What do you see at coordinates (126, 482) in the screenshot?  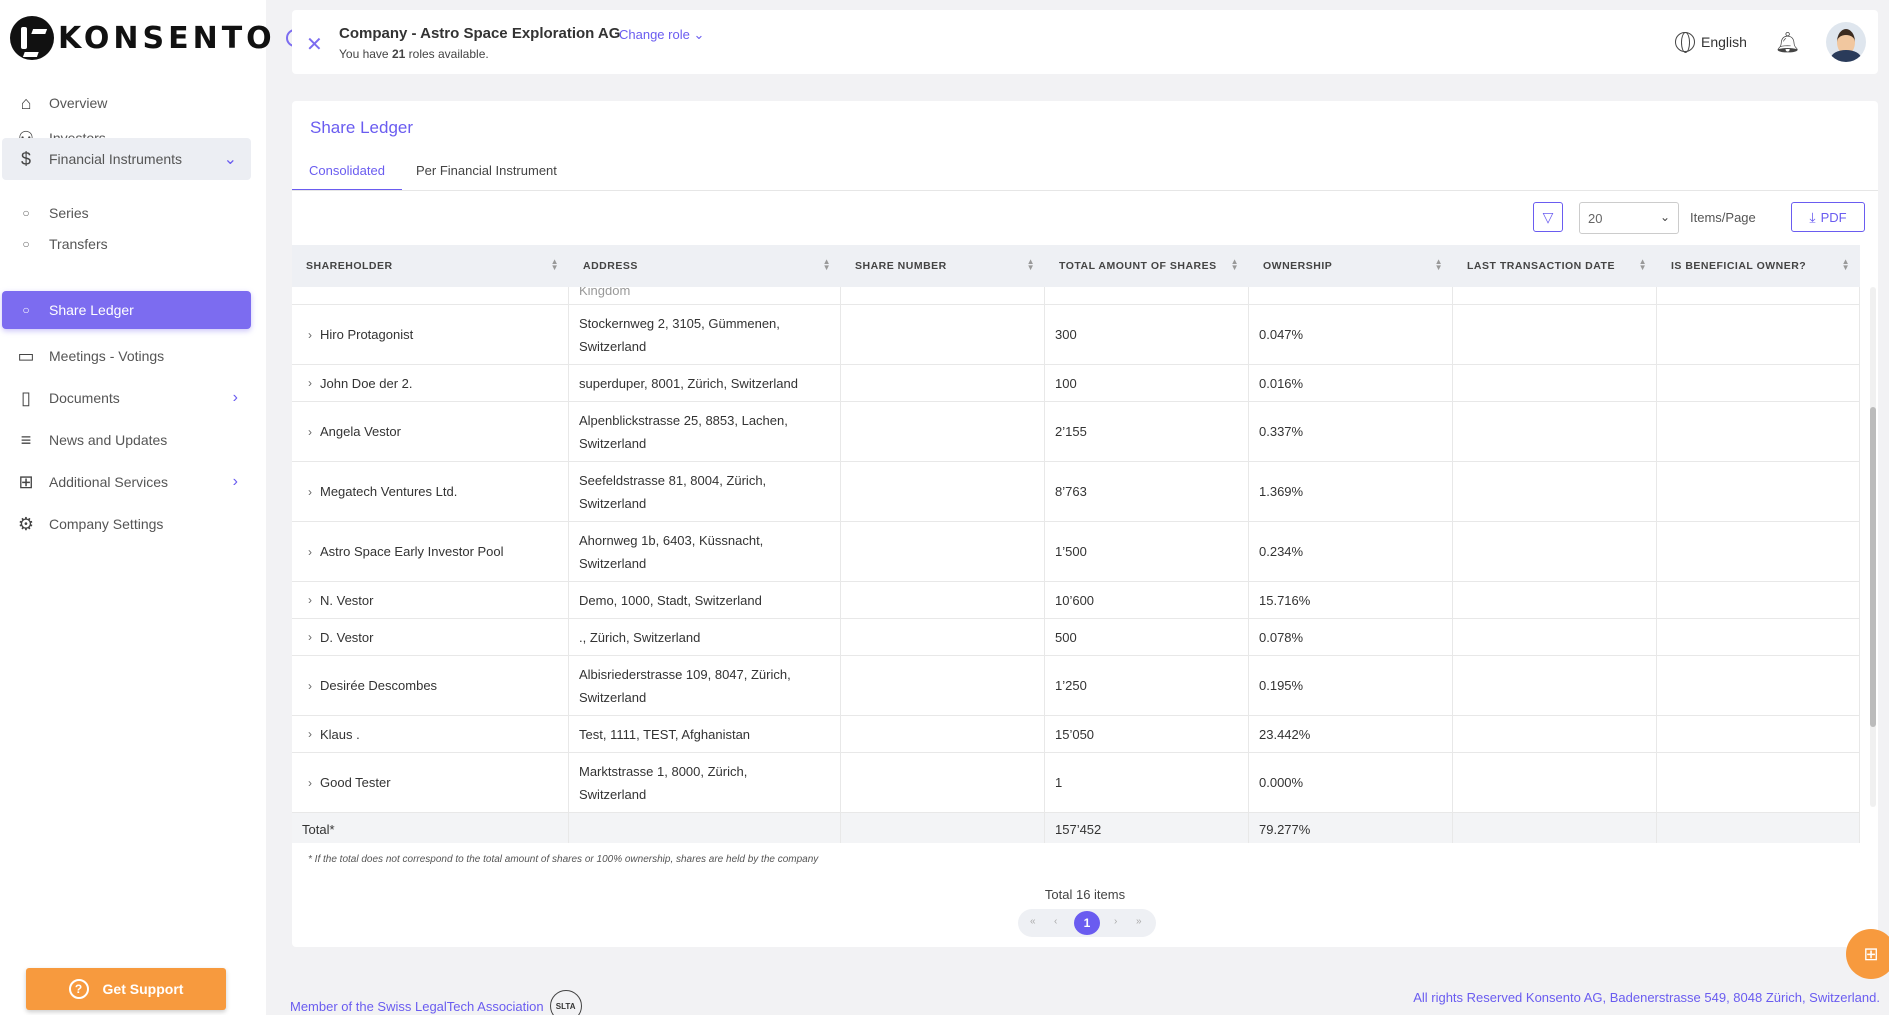 I see `sidebar-item-additional-services: ⊞ Additional Services ›` at bounding box center [126, 482].